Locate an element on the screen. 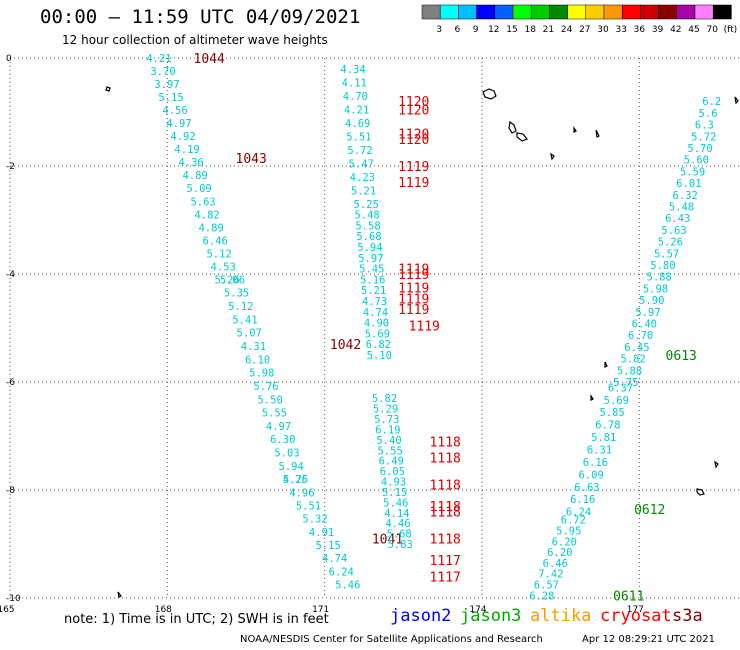  color-scale-label: 3 is located at coordinates (439, 30).